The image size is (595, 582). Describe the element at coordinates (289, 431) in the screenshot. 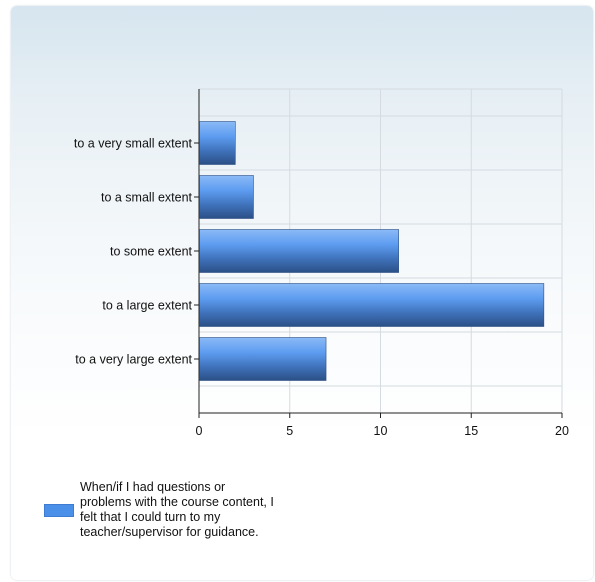

I see `x-tick-label: 5` at that location.